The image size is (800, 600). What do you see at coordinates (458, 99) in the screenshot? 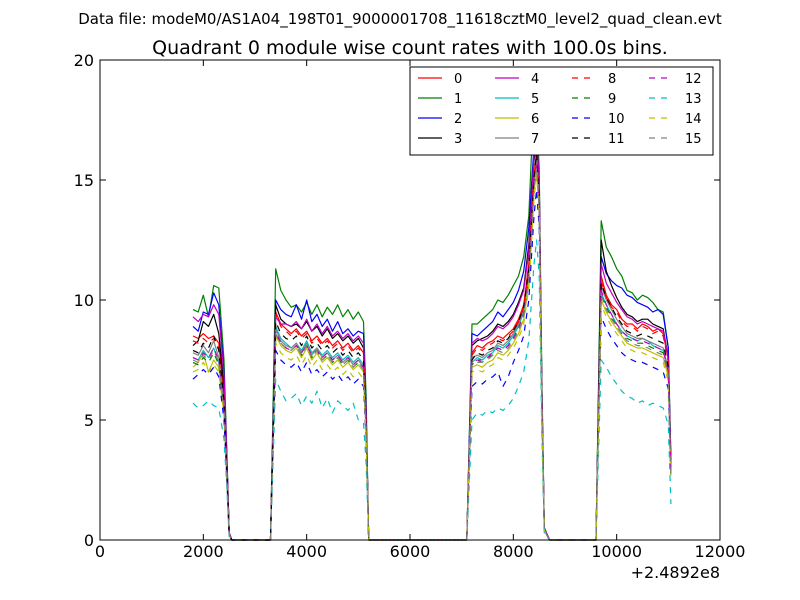
I see `legend-label-1: 1` at bounding box center [458, 99].